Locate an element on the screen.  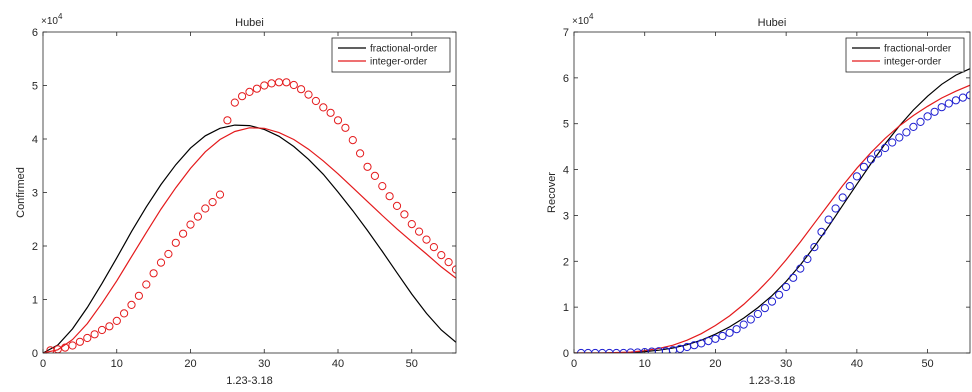
chart-2-x-tick-label: 30 is located at coordinates (786, 364).